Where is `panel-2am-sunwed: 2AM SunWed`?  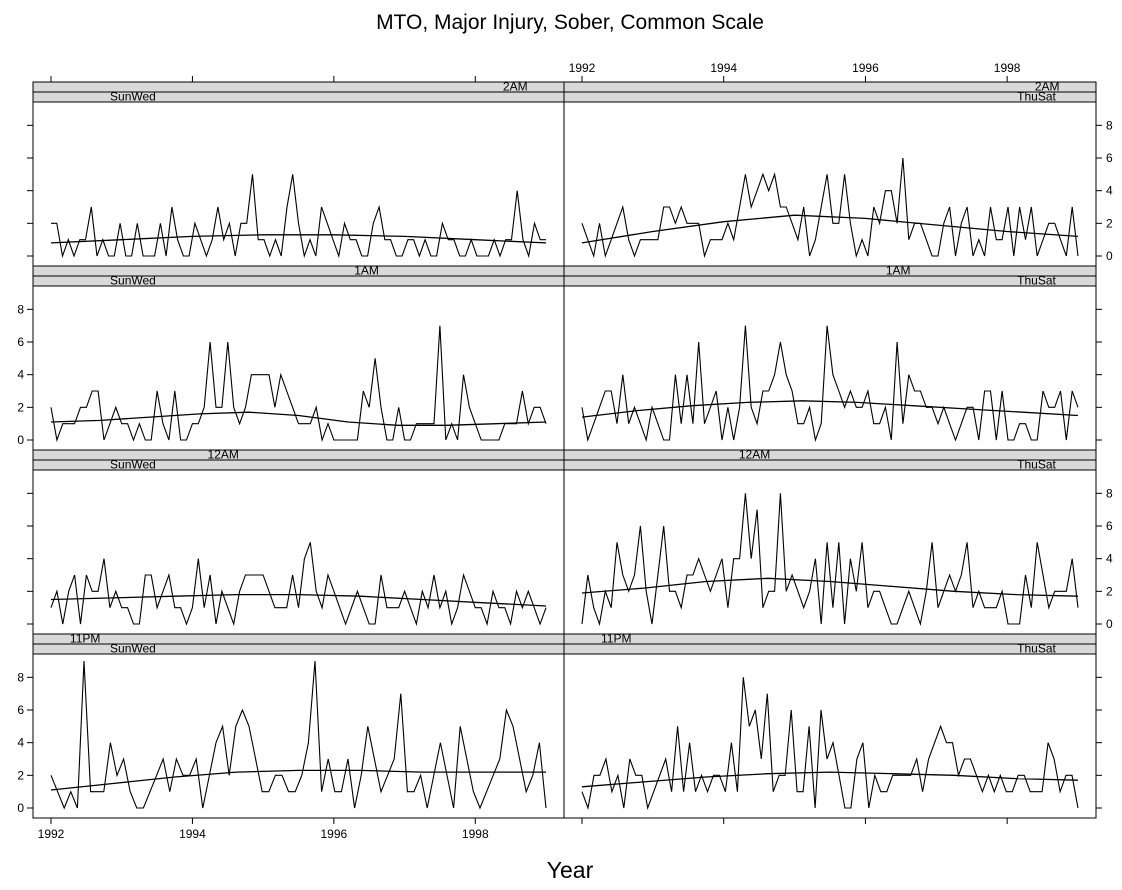
panel-2am-sunwed: 2AM SunWed is located at coordinates (296, 171).